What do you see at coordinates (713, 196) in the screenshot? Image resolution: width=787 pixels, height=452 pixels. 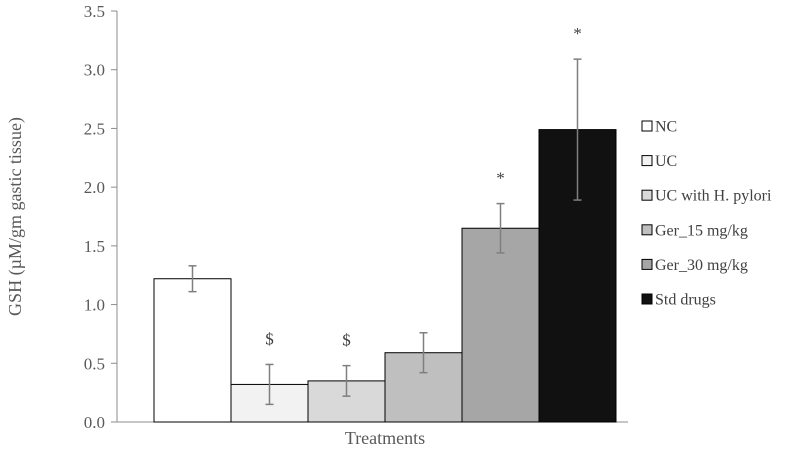 I see `legend-label: UC with H. pylori` at bounding box center [713, 196].